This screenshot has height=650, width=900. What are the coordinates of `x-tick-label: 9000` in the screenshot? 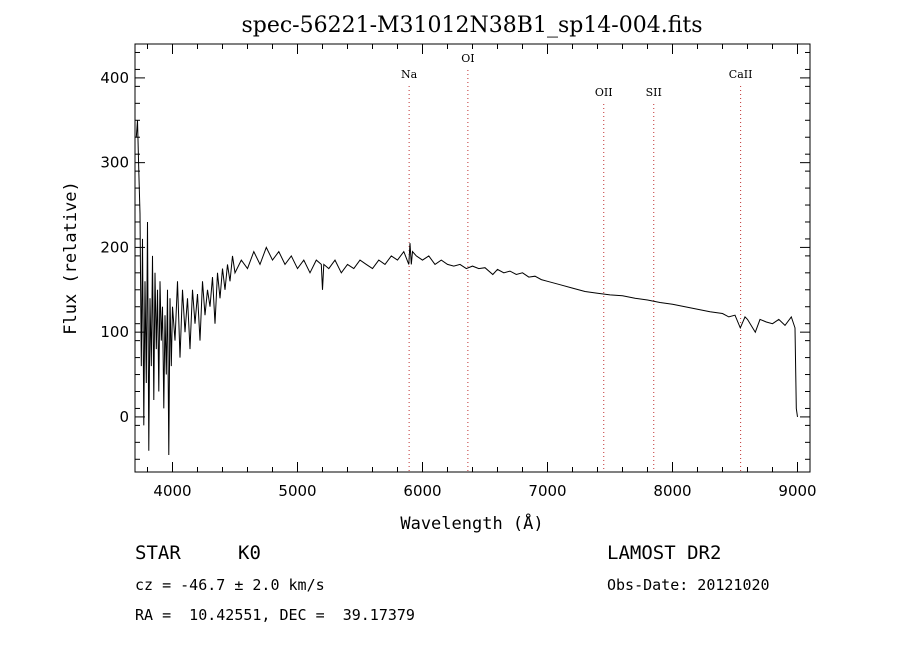 It's located at (797, 491).